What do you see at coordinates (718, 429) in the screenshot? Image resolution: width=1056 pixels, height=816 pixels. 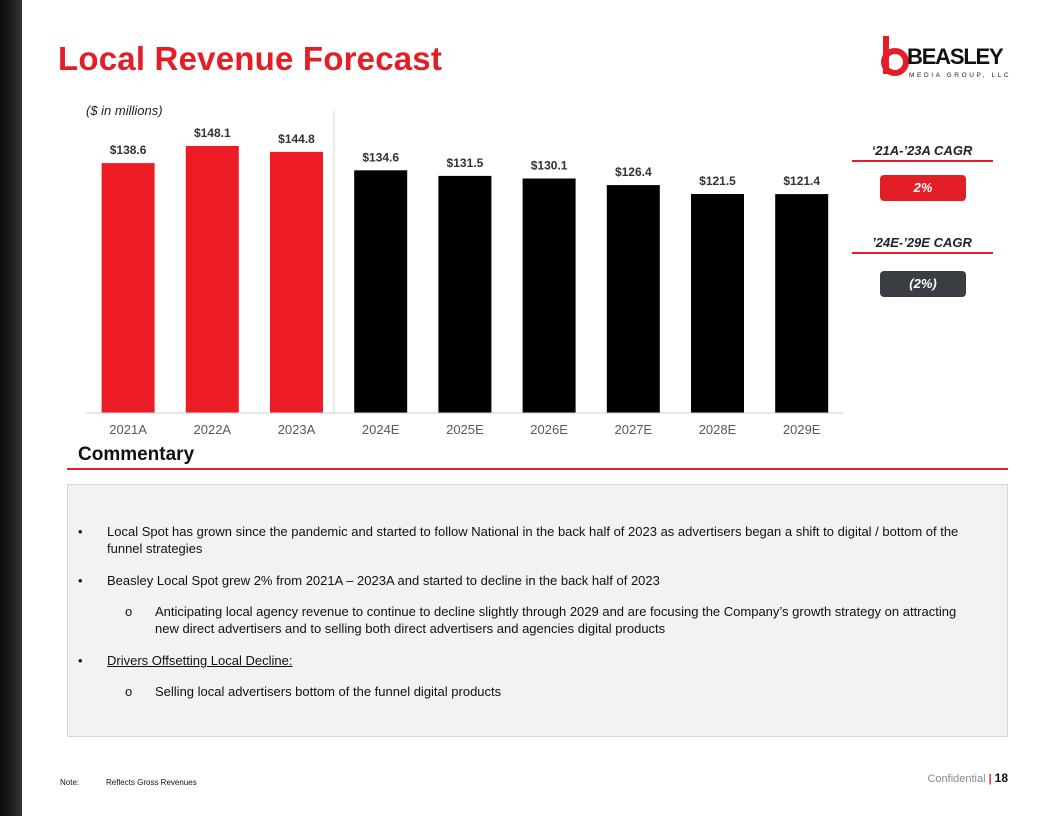 I see `x-tick-label: 2028E` at bounding box center [718, 429].